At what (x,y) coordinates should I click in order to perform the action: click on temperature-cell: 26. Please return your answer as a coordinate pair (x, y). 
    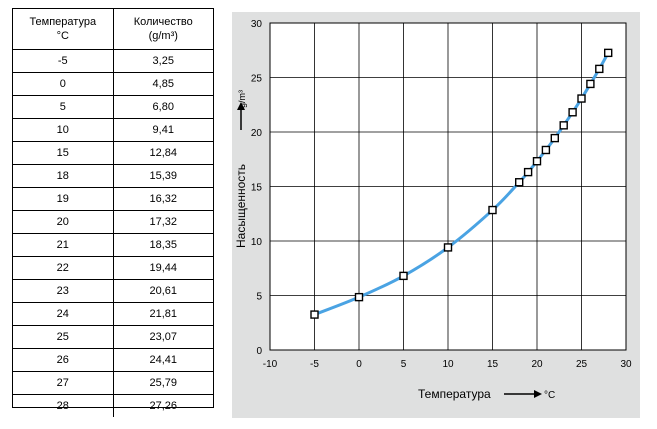
    Looking at the image, I should click on (63, 360).